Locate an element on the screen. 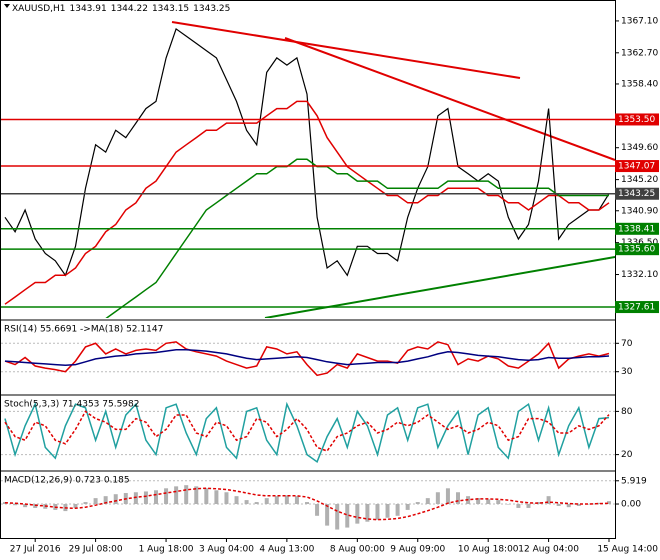 This screenshot has height=560, width=660. panel-title: MACD(12,26,9) 0.723 0.185 is located at coordinates (67, 481).